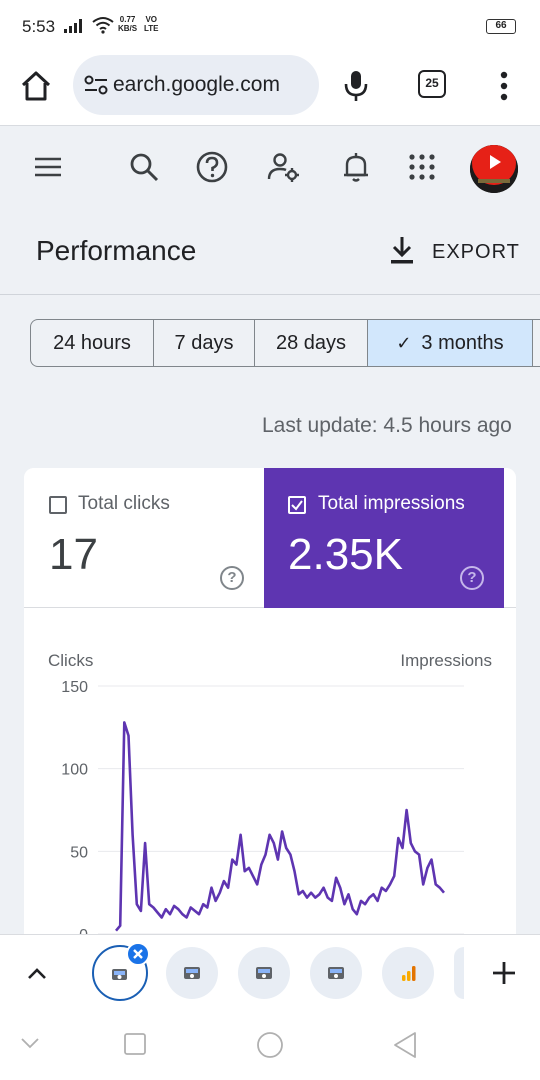  What do you see at coordinates (284, 167) in the screenshot?
I see `manage-users-icon` at bounding box center [284, 167].